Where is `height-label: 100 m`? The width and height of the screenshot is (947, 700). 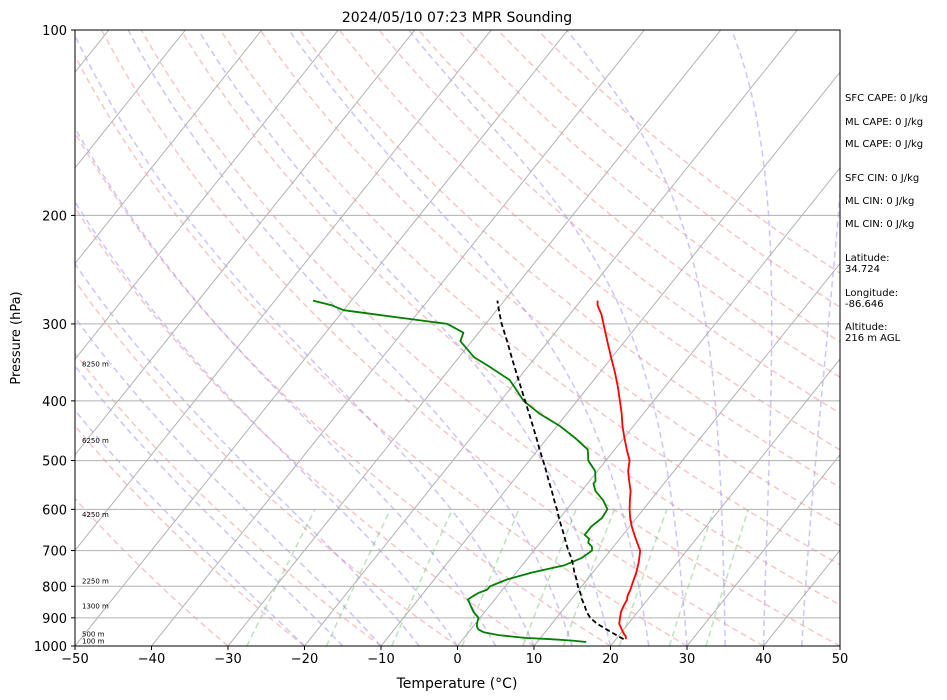
height-label: 100 m is located at coordinates (93, 642).